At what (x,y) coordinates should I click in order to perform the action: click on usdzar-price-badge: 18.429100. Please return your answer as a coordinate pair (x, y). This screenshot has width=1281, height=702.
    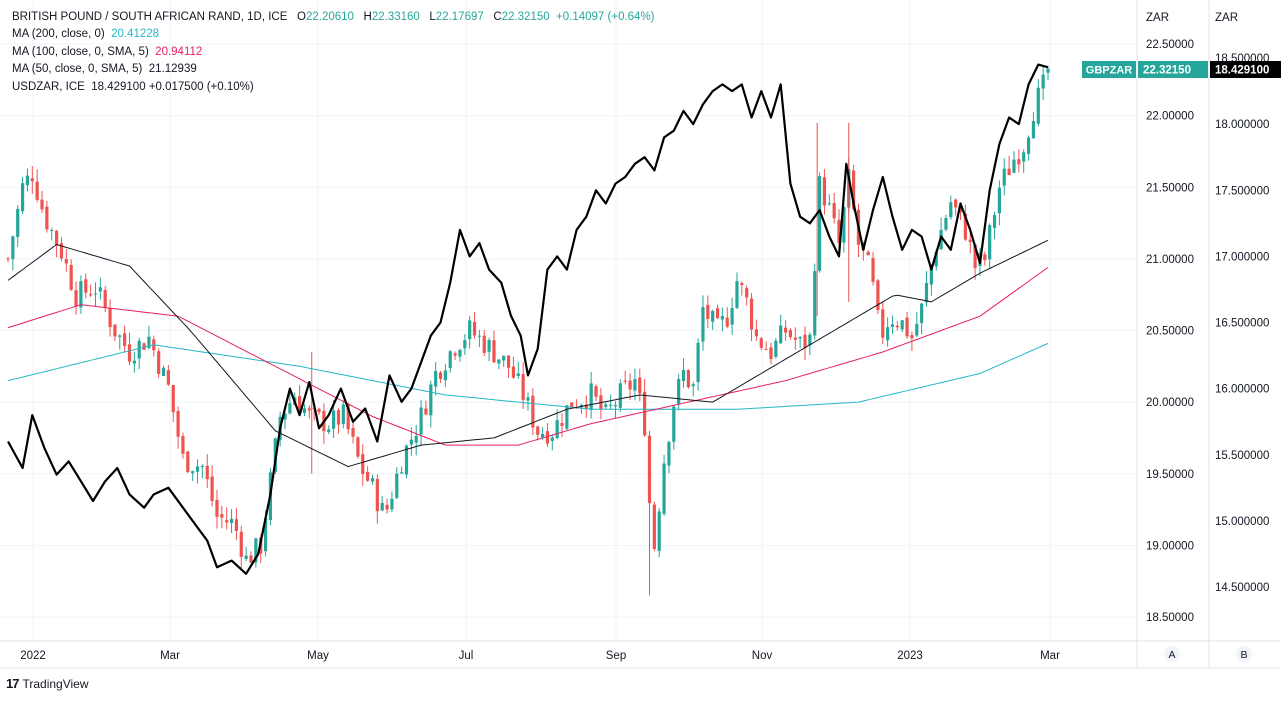
    Looking at the image, I should click on (1245, 69).